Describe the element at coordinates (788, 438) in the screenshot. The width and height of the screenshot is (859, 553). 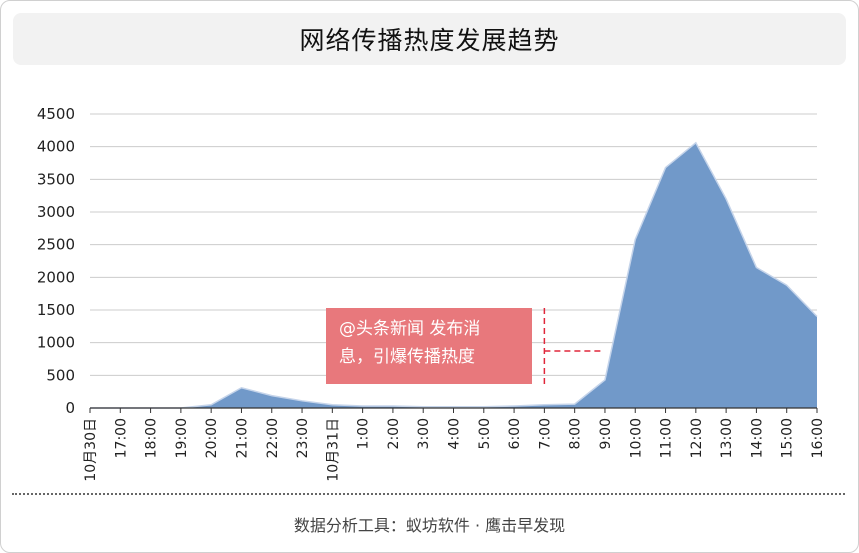
I see `x-tick-label: 15:00` at that location.